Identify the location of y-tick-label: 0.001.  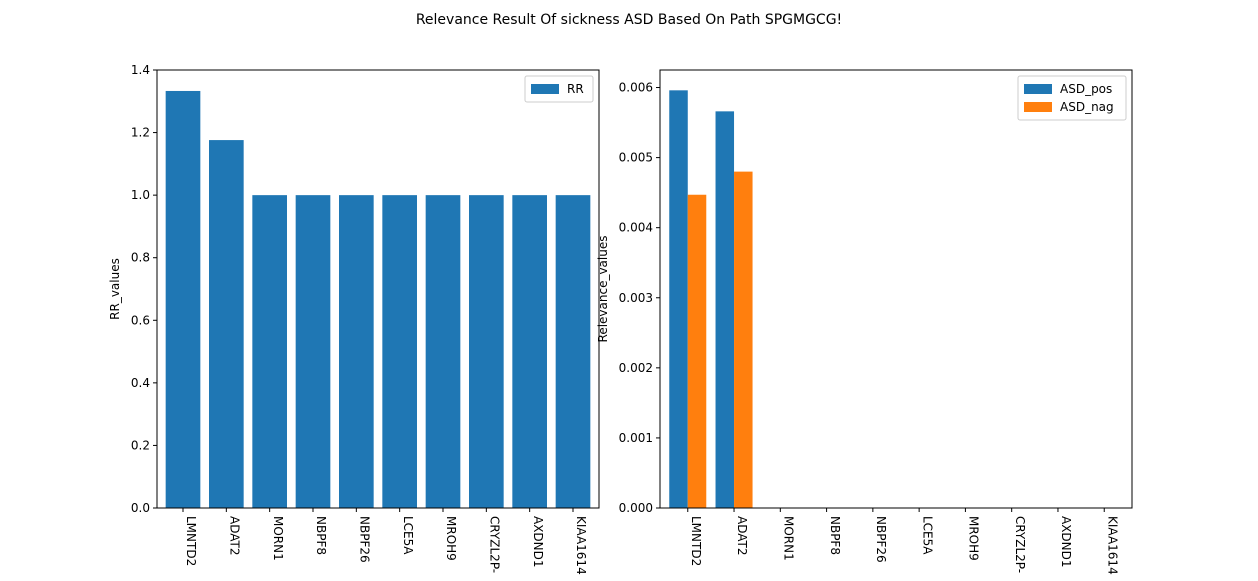
(636, 438).